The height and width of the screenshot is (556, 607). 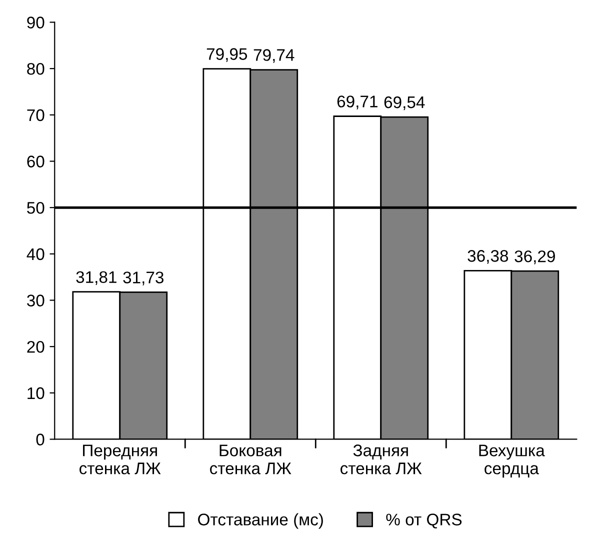 I want to click on y-tick-label: 90, so click(x=35, y=22).